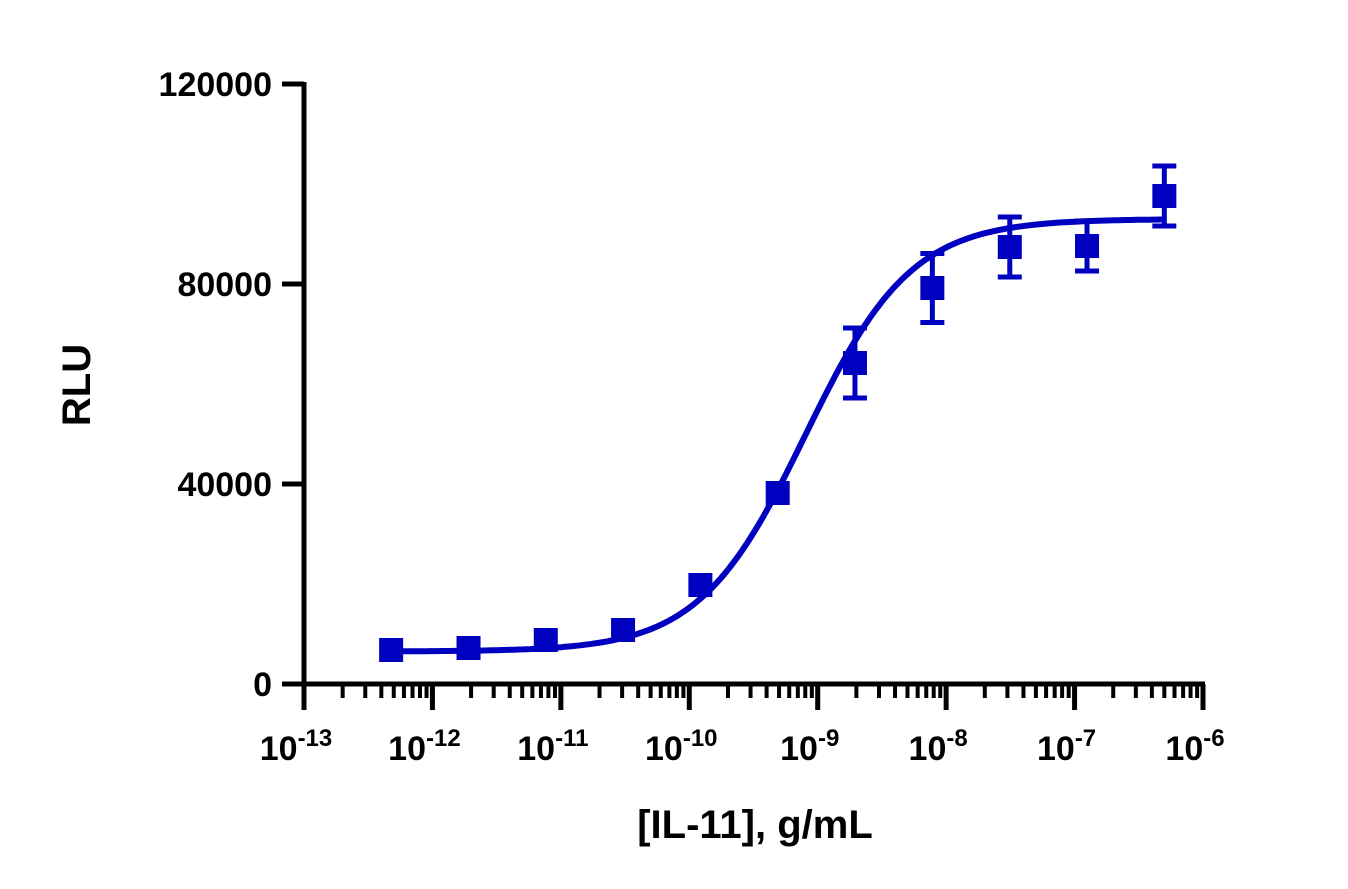 This screenshot has width=1348, height=889. I want to click on x-tick-label: 10⁻¹⁰, so click(681, 746).